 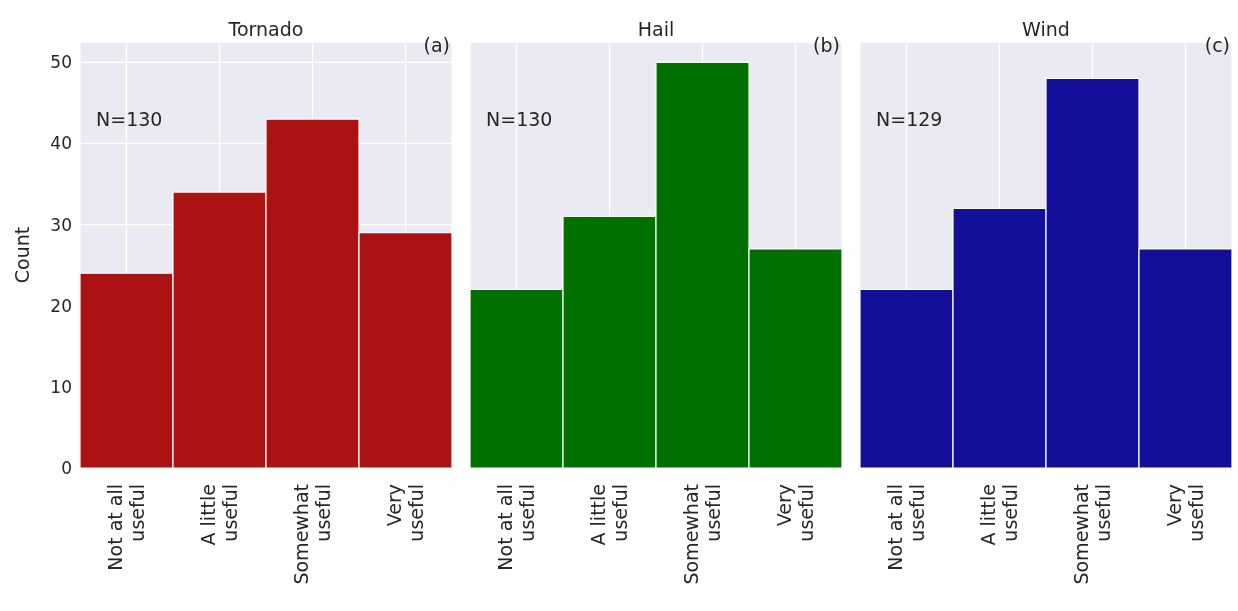 I want to click on y-axis-title: Count, so click(x=21, y=255).